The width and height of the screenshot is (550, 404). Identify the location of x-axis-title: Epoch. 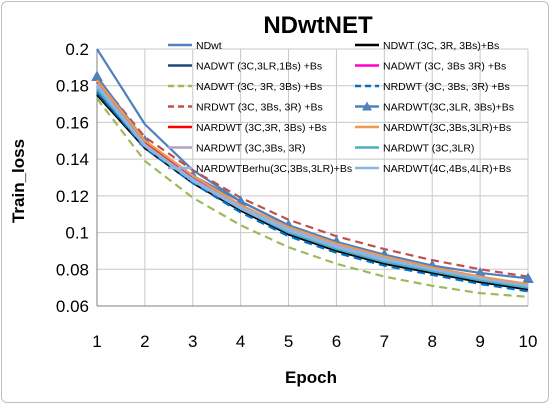
(311, 377).